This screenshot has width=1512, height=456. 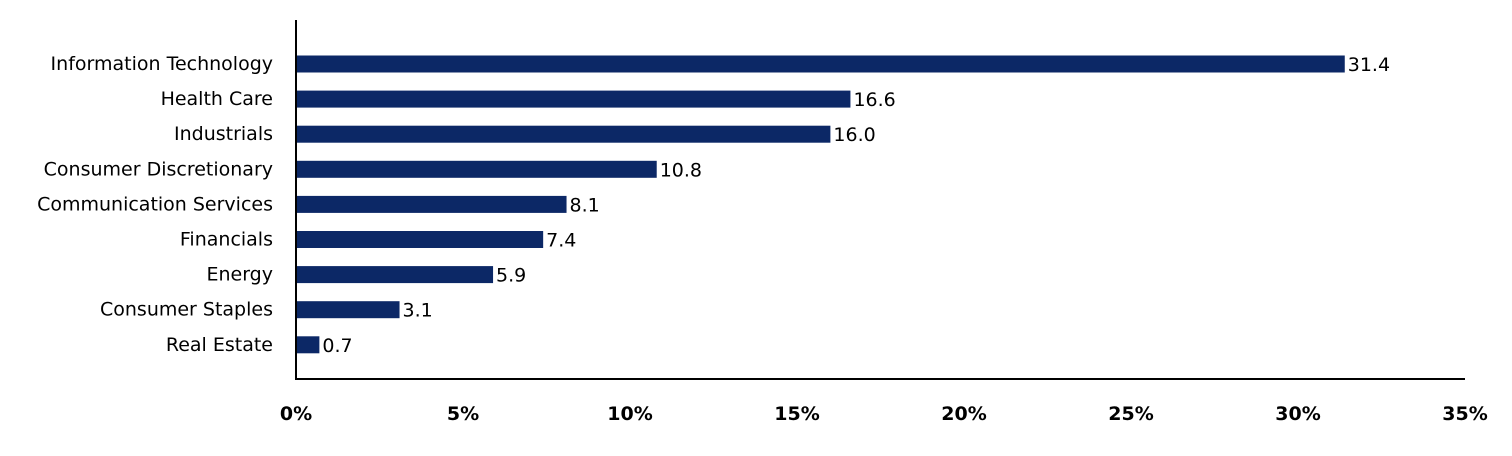 I want to click on category-label: Communication Services, so click(x=155, y=204).